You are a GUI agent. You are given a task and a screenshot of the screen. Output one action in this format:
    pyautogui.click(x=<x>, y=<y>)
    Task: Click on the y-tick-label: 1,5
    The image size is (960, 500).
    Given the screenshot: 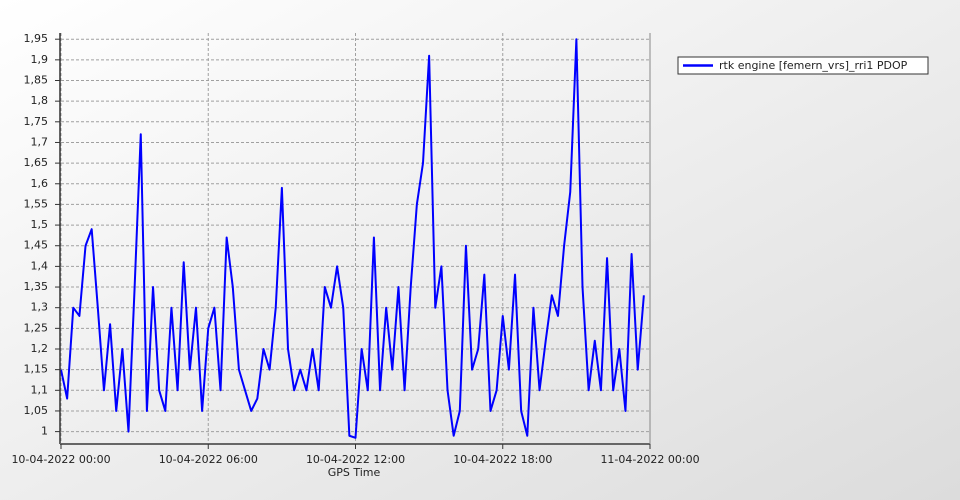 What is the action you would take?
    pyautogui.click(x=40, y=224)
    